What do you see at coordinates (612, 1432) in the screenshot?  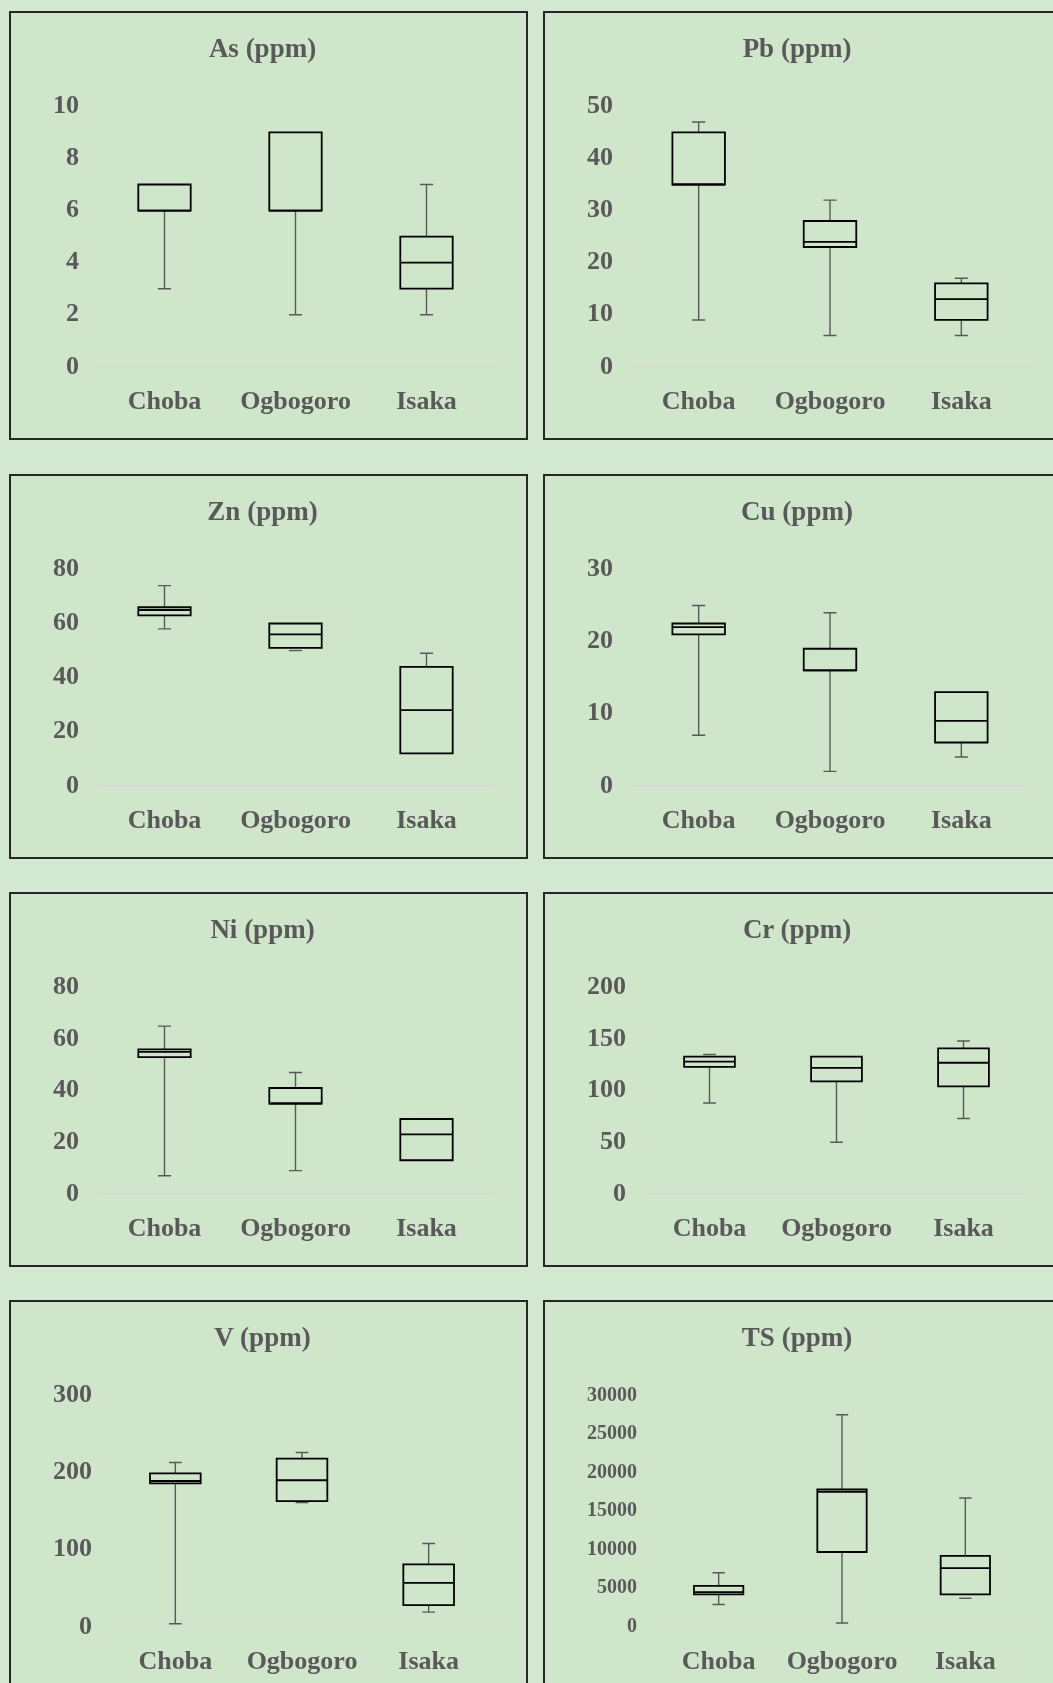 I see `y-tick-label: 25000` at bounding box center [612, 1432].